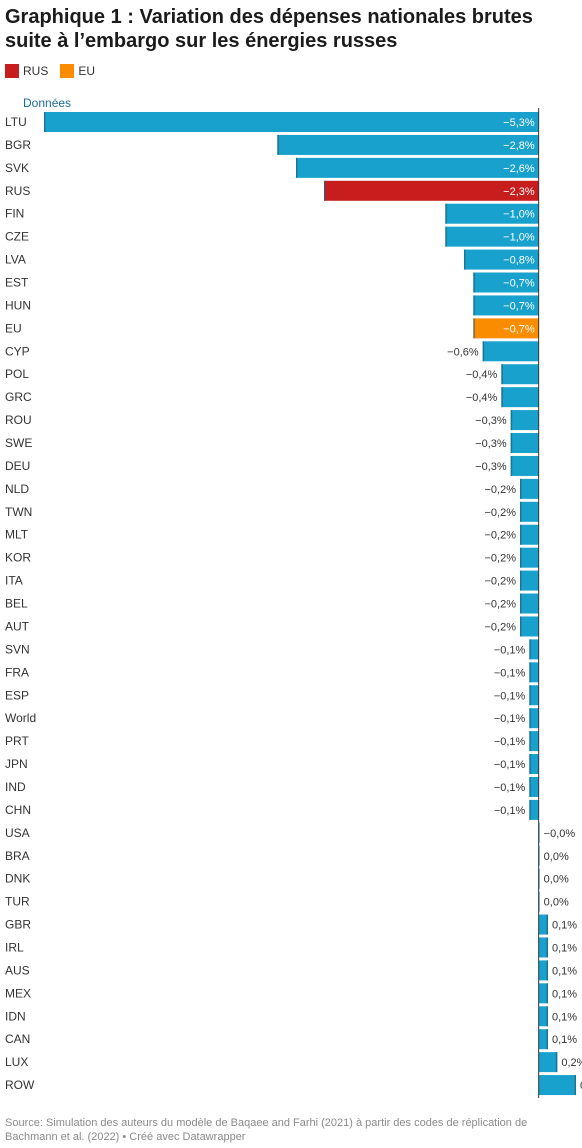  What do you see at coordinates (17, 741) in the screenshot?
I see `category-label: PRT` at bounding box center [17, 741].